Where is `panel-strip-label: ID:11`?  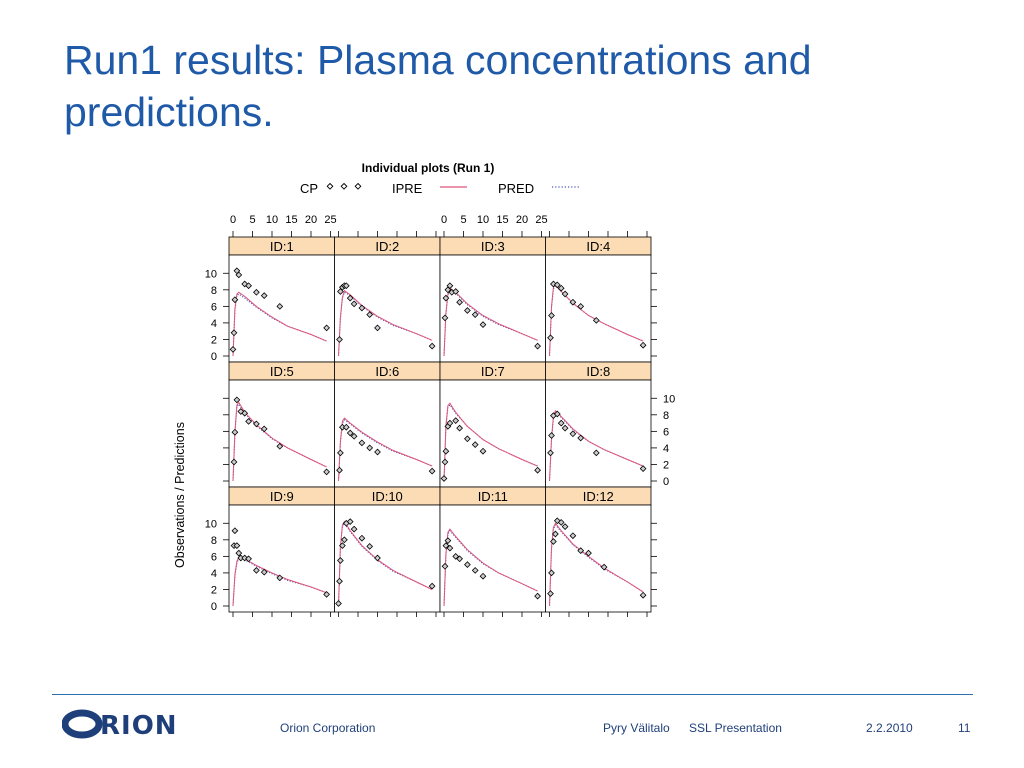 panel-strip-label: ID:11 is located at coordinates (493, 496).